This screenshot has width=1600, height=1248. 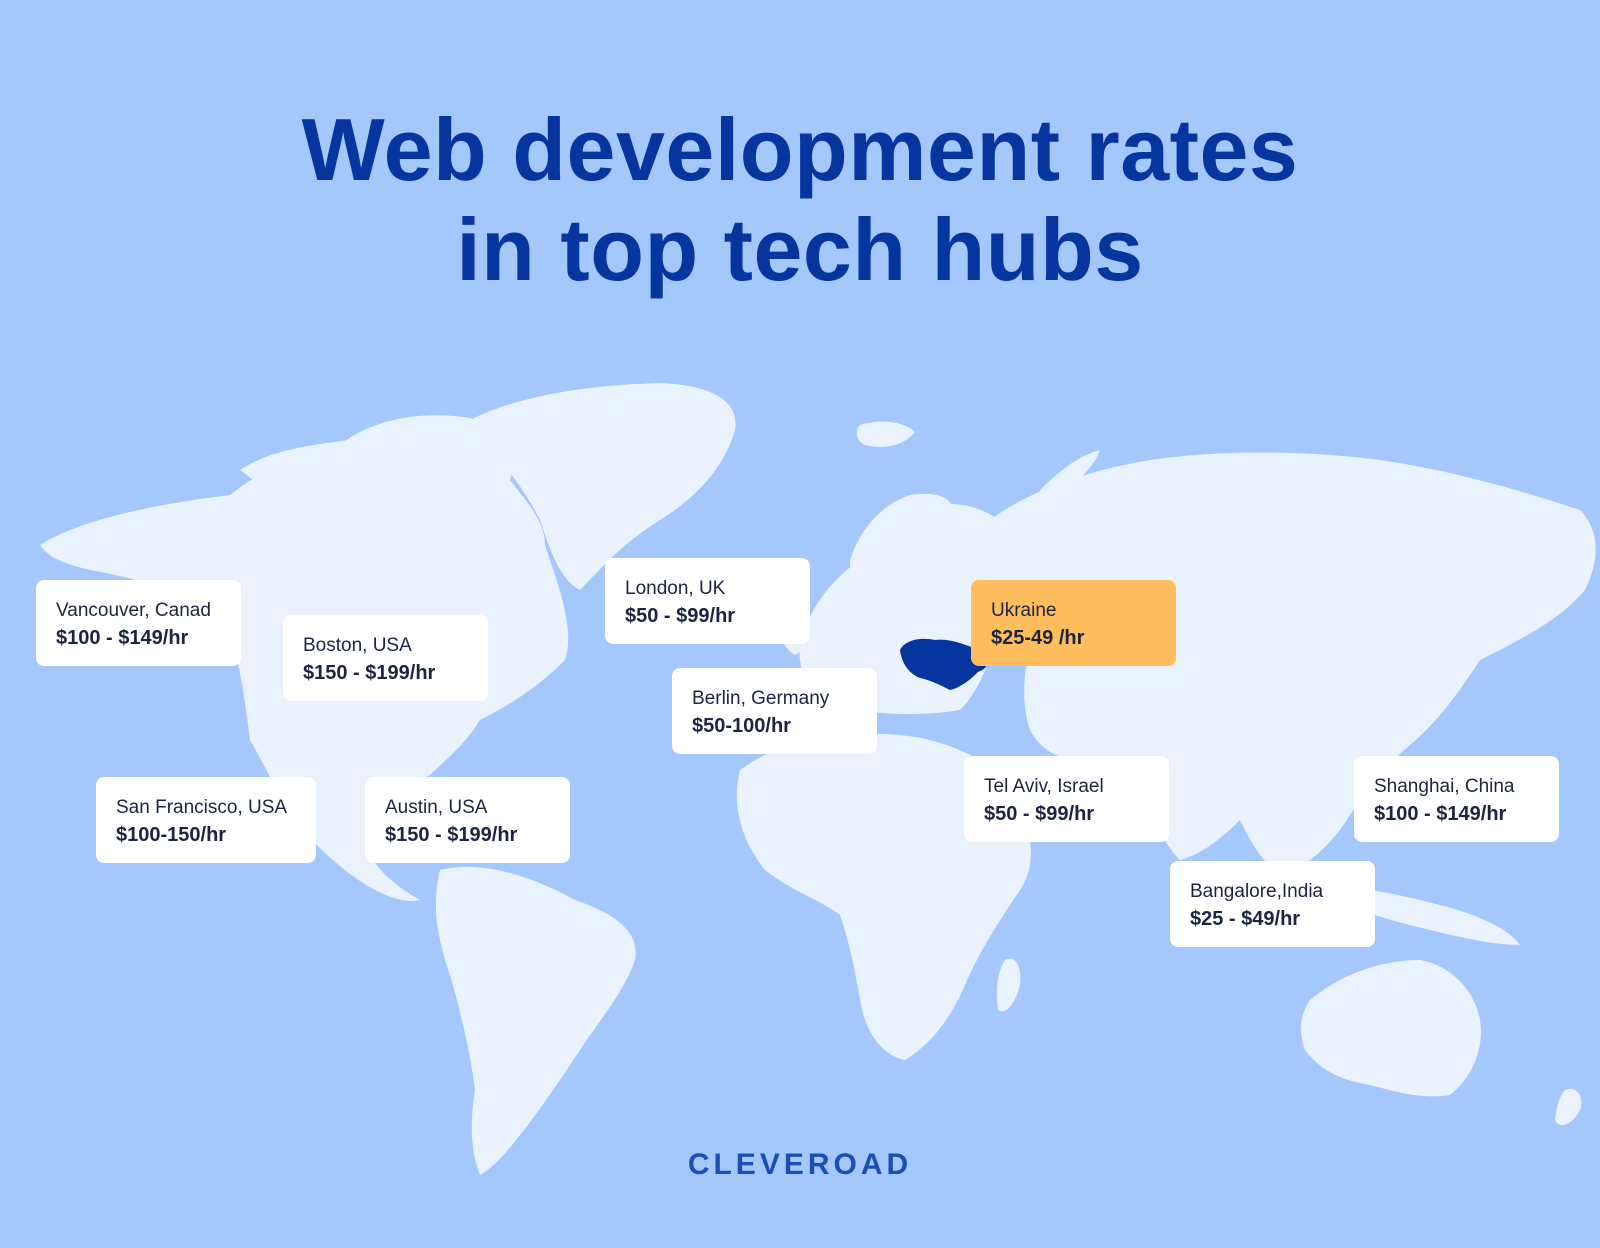 What do you see at coordinates (133, 610) in the screenshot?
I see `location-city: Vancouver, Canad` at bounding box center [133, 610].